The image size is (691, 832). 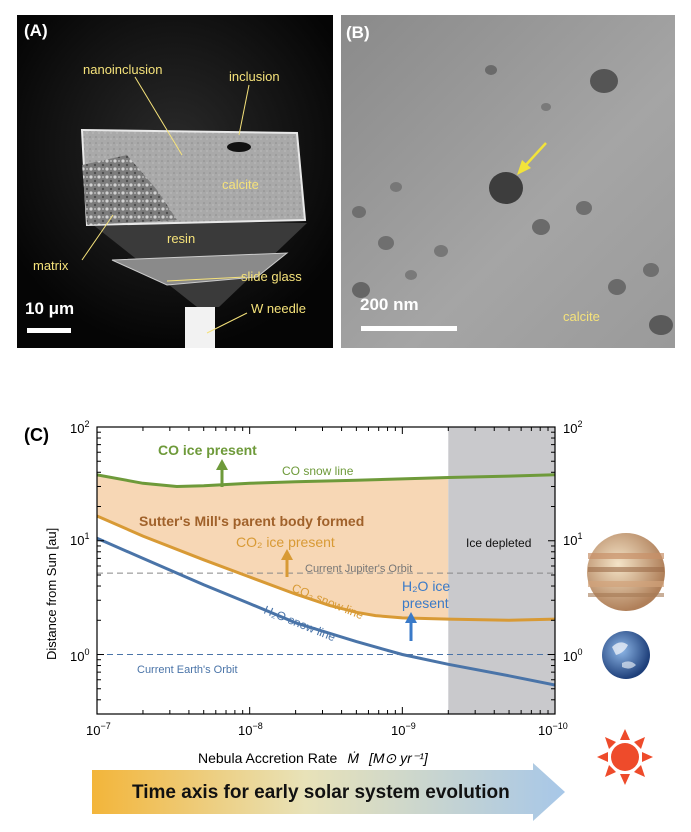 I want to click on x-tick-label-1e-9: 10⁻⁹, so click(x=403, y=729).